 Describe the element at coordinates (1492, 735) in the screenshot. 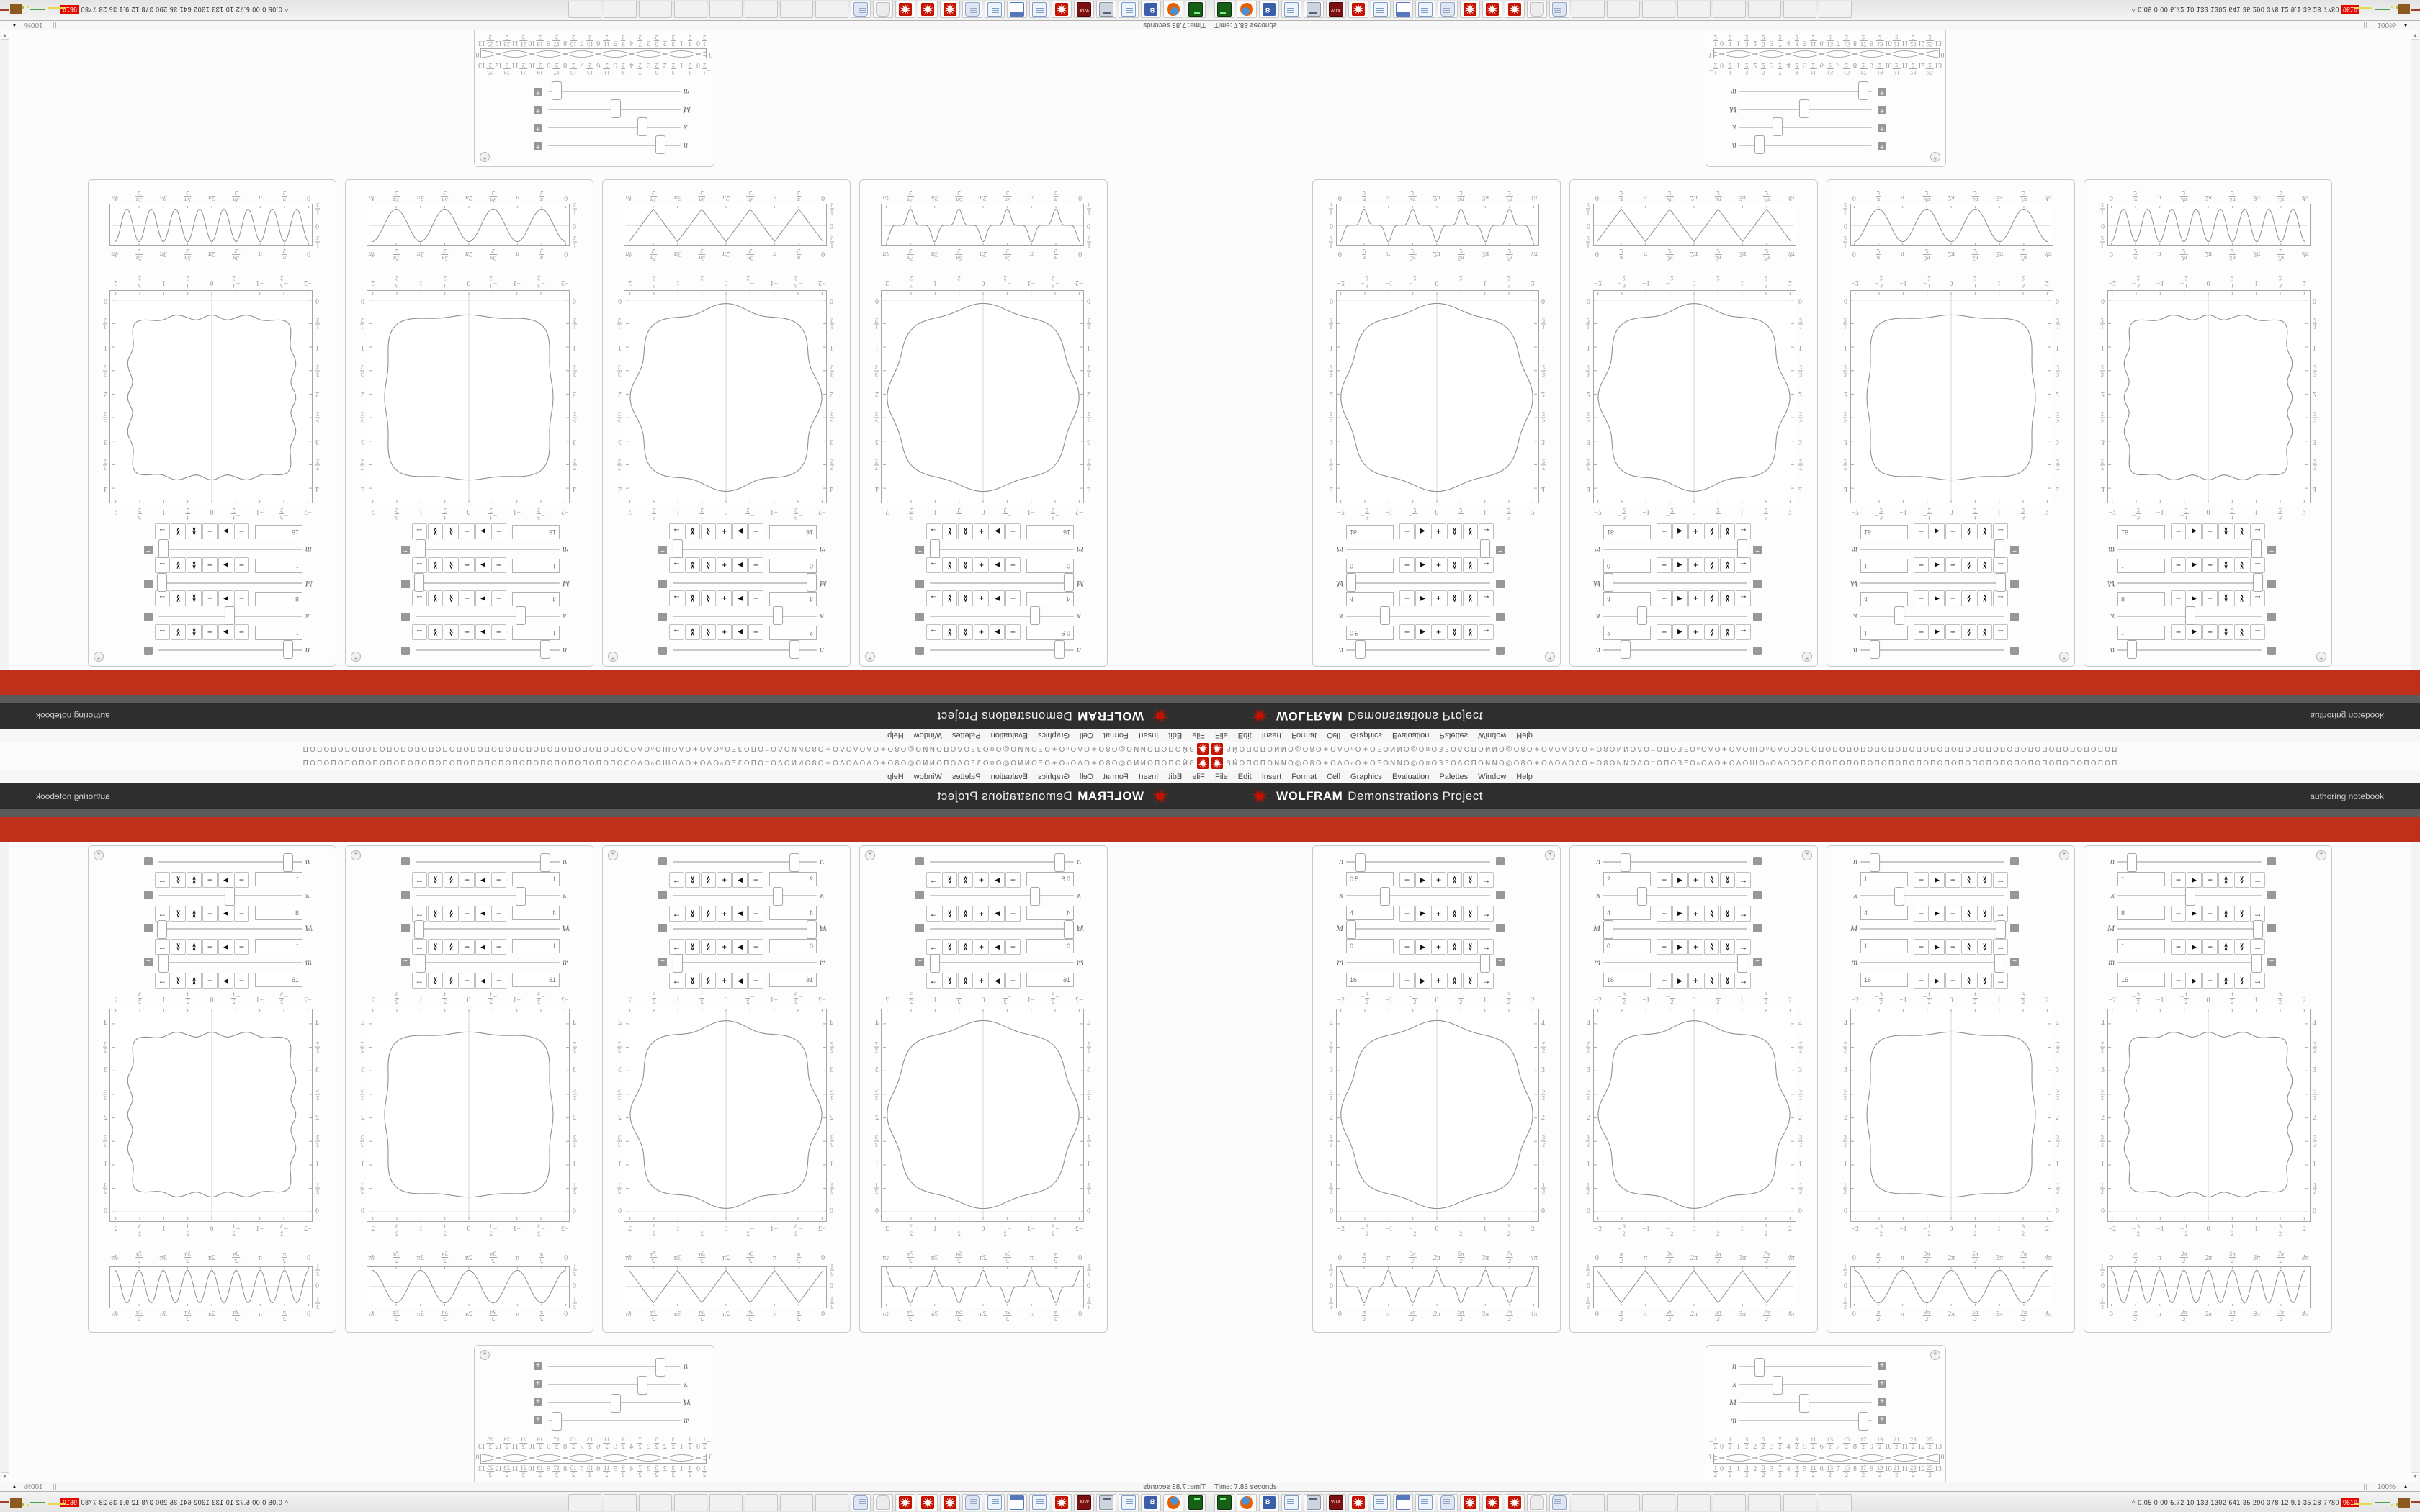

I see `menu-item-window: Window` at that location.